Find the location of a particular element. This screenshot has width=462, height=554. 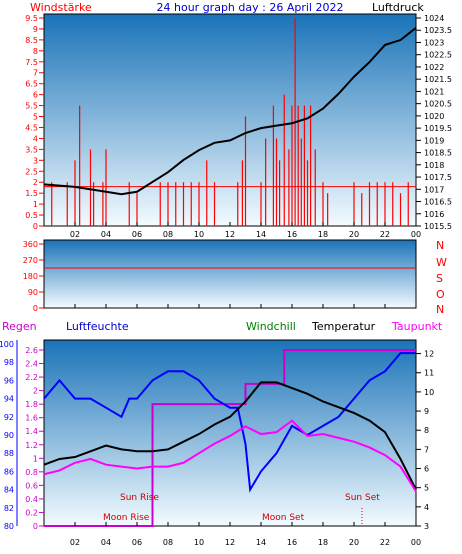

humidity-y-tick: 80 is located at coordinates (9, 526).